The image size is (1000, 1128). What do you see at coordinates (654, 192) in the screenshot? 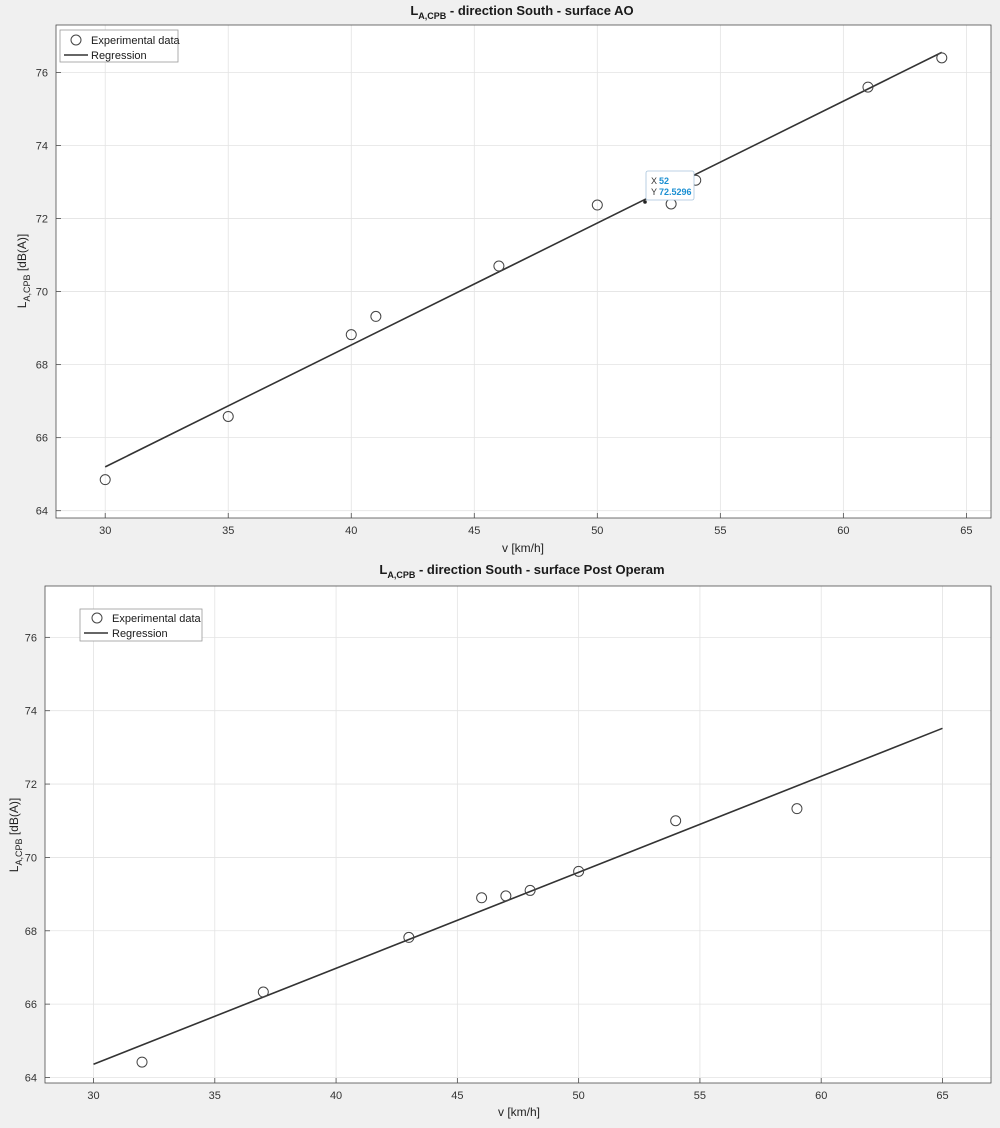
I see `datatip-y-key: Y` at bounding box center [654, 192].